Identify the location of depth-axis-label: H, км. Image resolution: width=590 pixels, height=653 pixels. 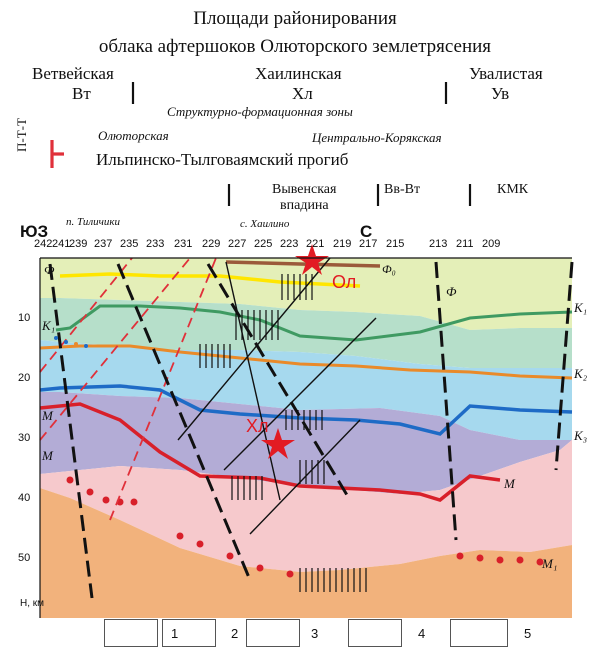
(32, 603).